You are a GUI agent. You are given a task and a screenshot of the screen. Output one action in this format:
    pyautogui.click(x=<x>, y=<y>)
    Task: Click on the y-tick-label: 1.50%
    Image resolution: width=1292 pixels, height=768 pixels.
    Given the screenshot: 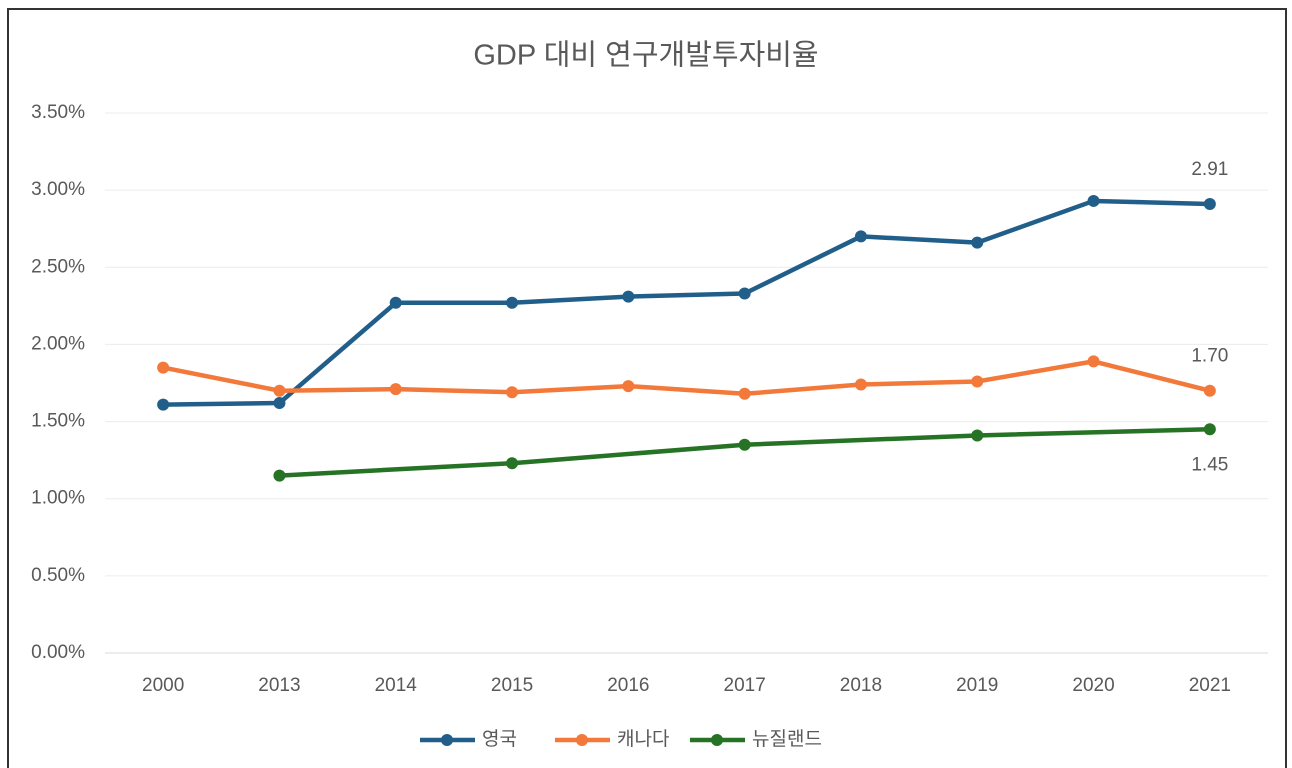 What is the action you would take?
    pyautogui.click(x=58, y=421)
    